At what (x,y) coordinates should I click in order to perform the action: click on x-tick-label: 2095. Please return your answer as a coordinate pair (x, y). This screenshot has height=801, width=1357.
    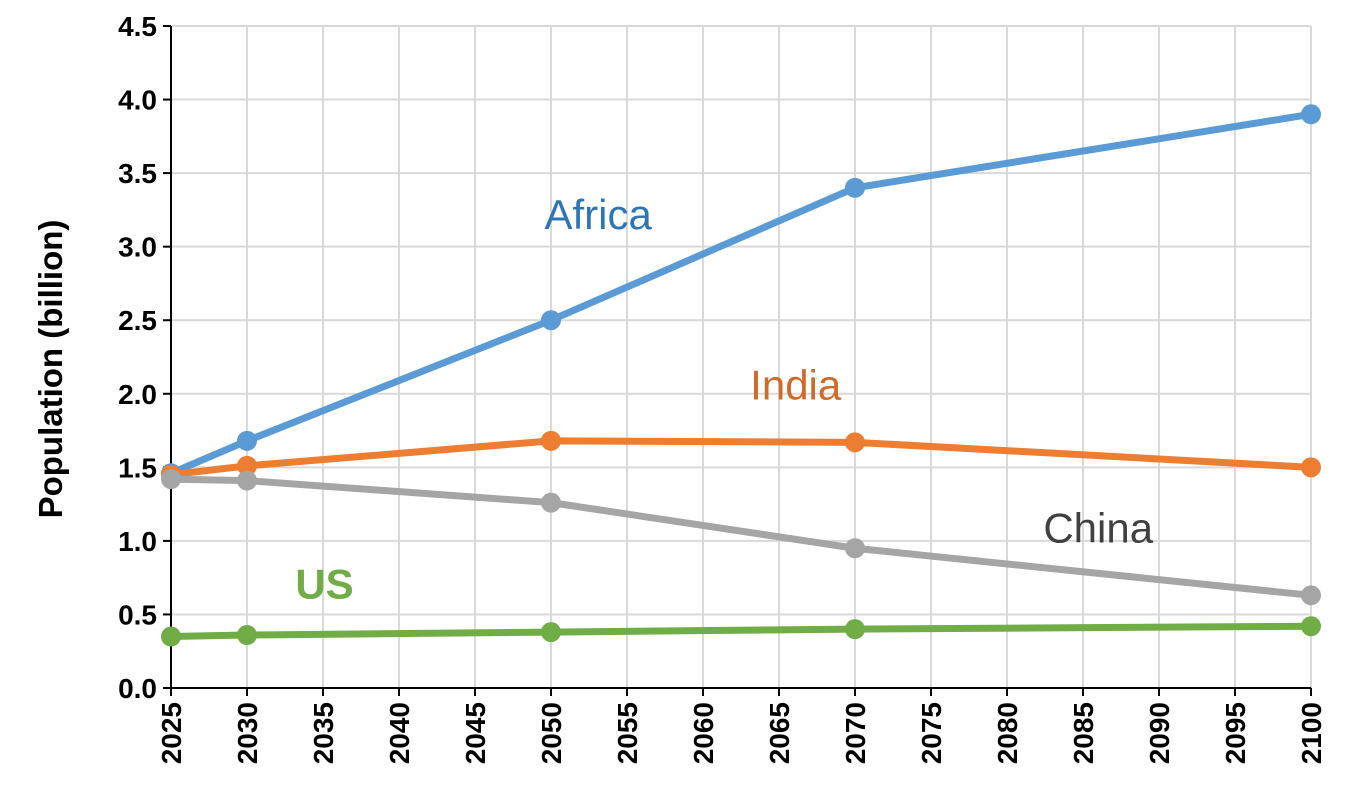
    Looking at the image, I should click on (1235, 733).